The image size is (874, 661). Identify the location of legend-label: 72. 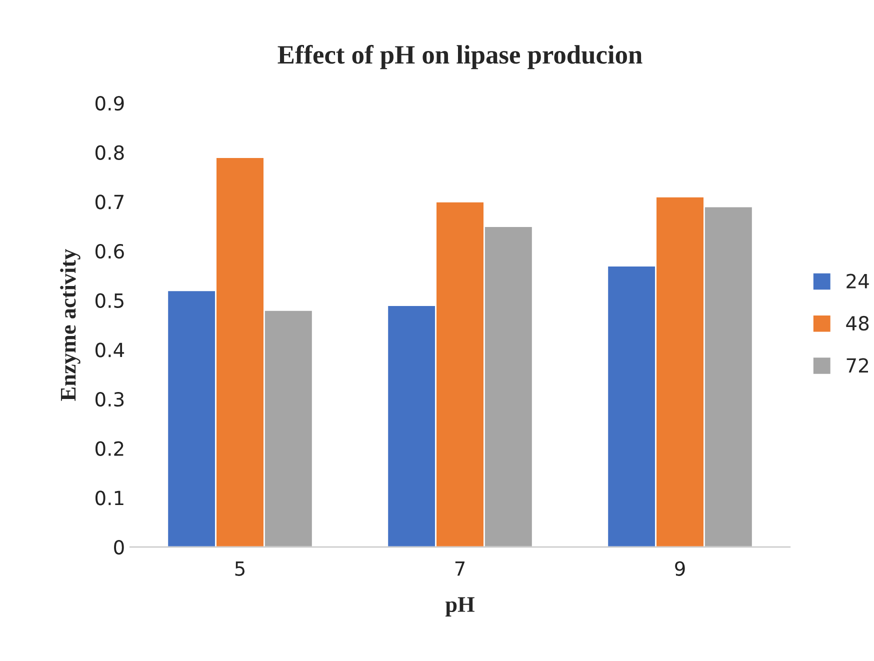
(857, 365).